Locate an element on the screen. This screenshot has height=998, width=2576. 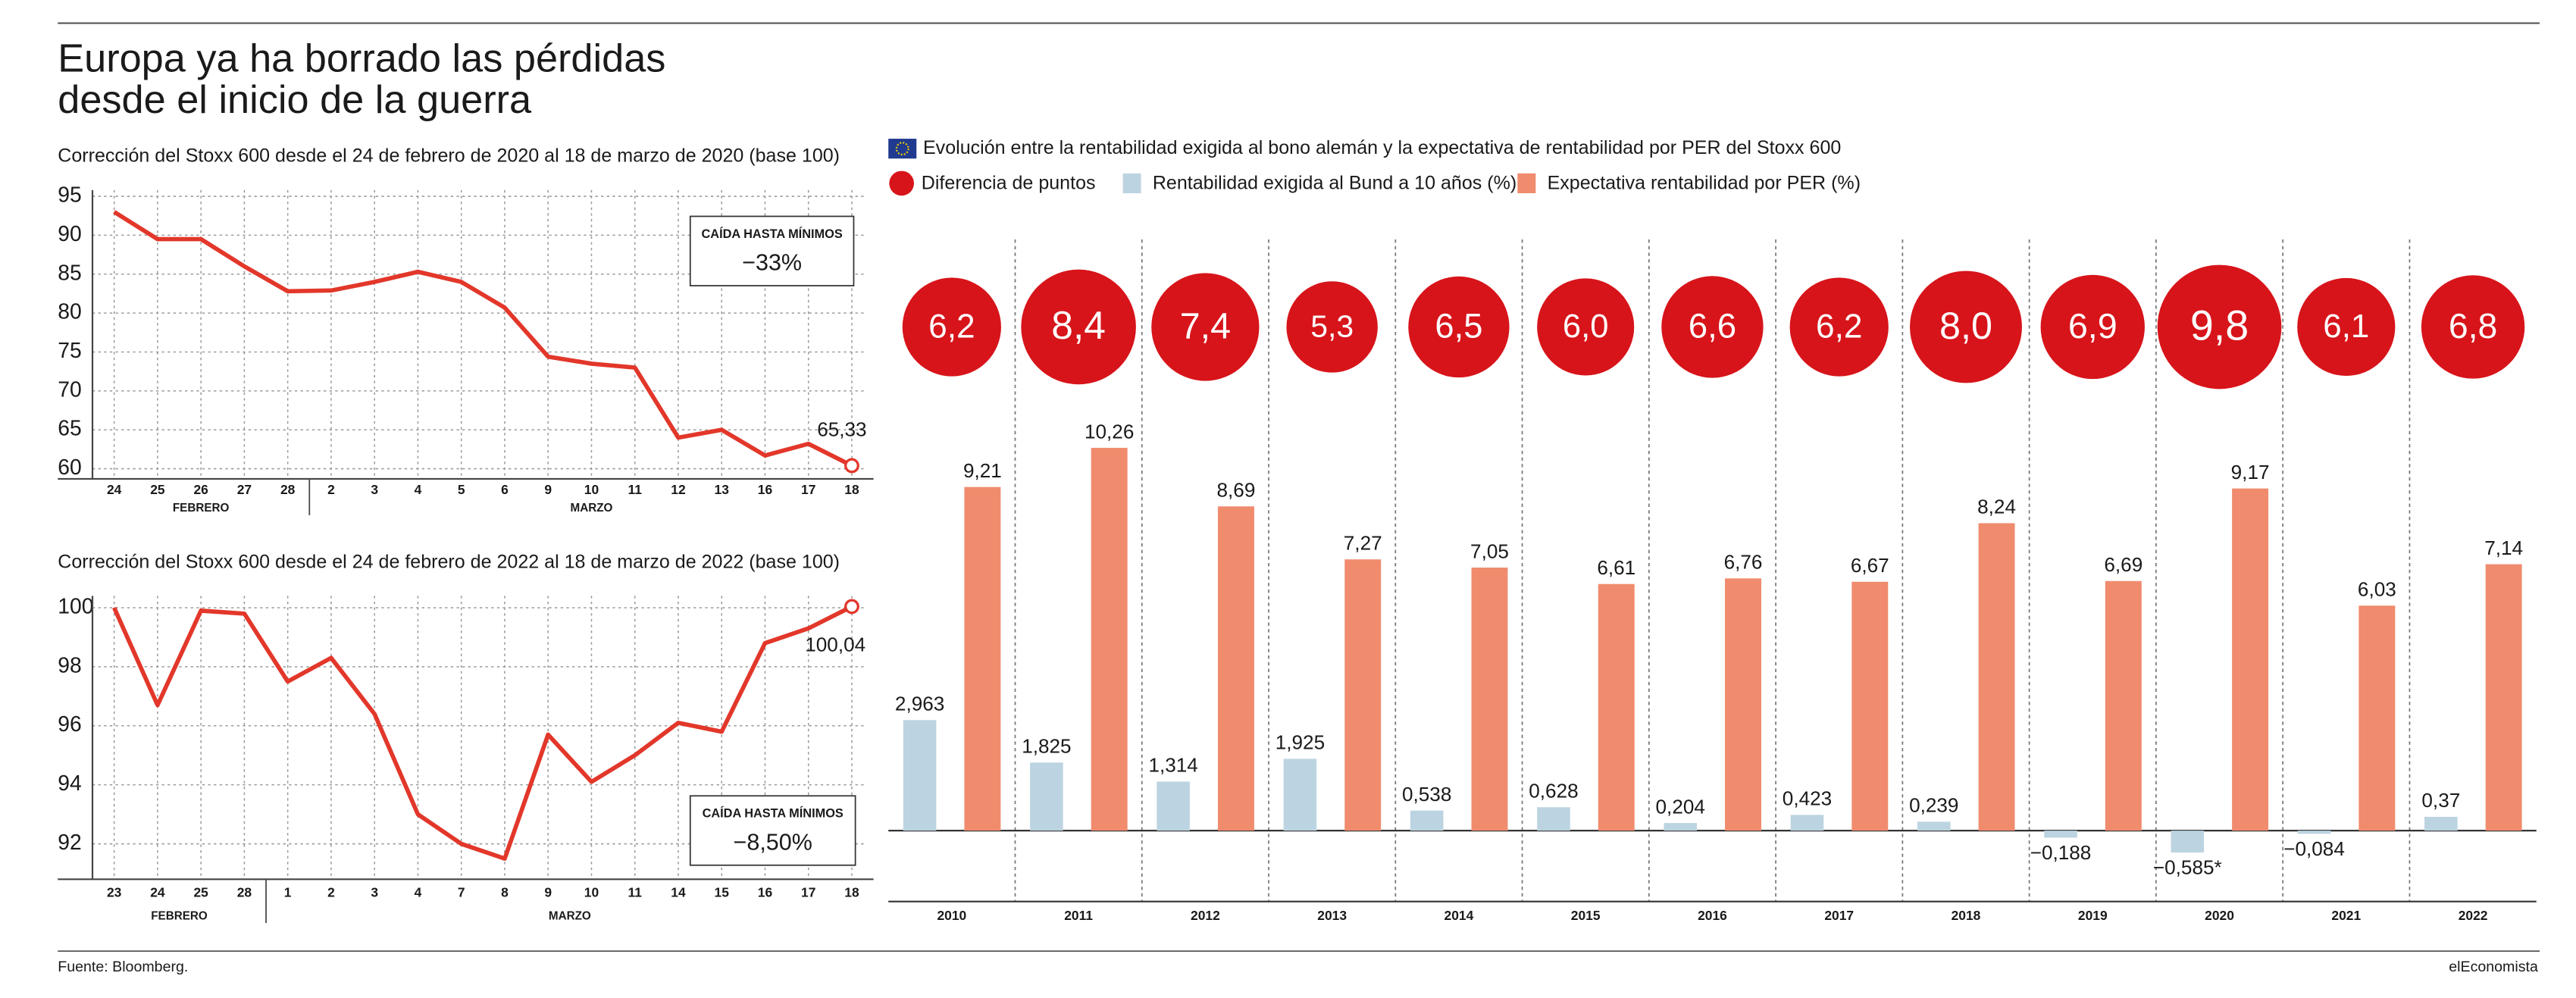
bubble-label: 8,0 is located at coordinates (1965, 325).